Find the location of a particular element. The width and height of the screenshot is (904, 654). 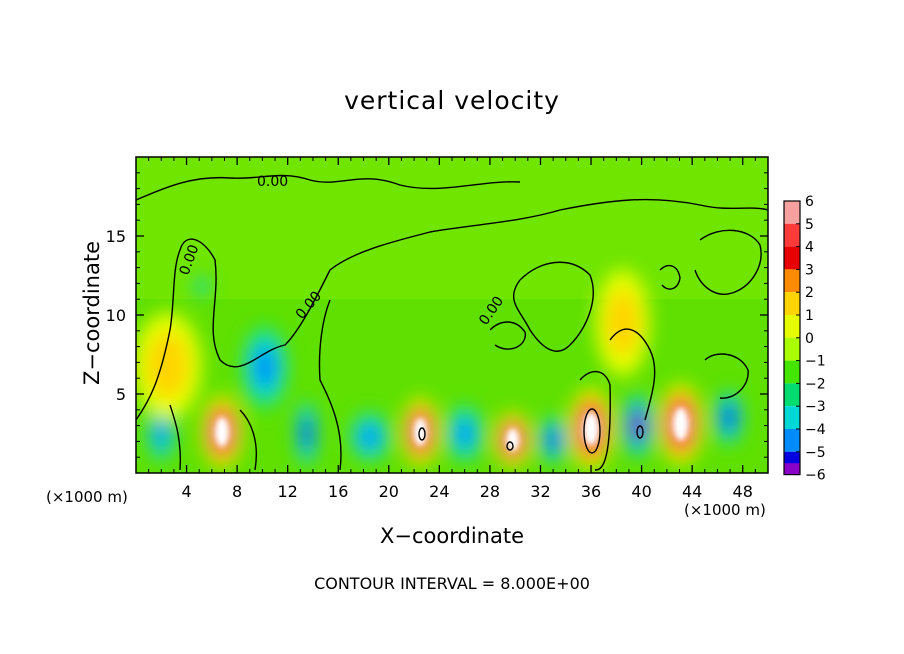

x-tick-label: 20 is located at coordinates (389, 491).